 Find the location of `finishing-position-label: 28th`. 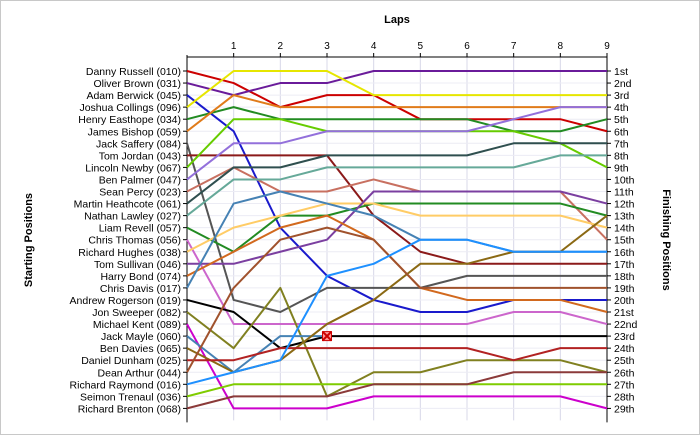

finishing-position-label: 28th is located at coordinates (624, 397).